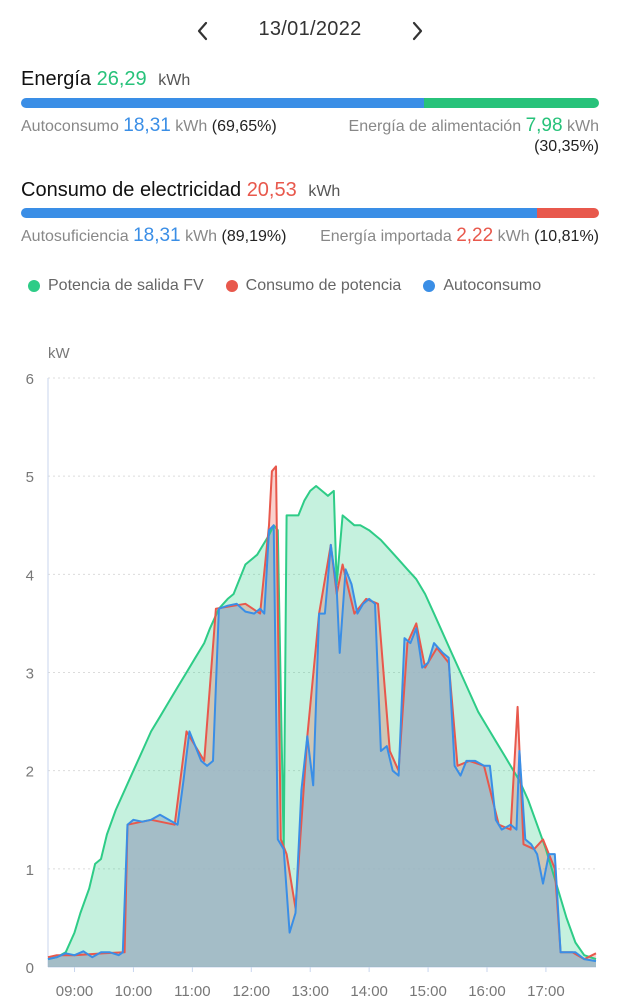 Image resolution: width=620 pixels, height=1000 pixels. What do you see at coordinates (244, 126) in the screenshot?
I see `self-consumption-pct: (69,65%)` at bounding box center [244, 126].